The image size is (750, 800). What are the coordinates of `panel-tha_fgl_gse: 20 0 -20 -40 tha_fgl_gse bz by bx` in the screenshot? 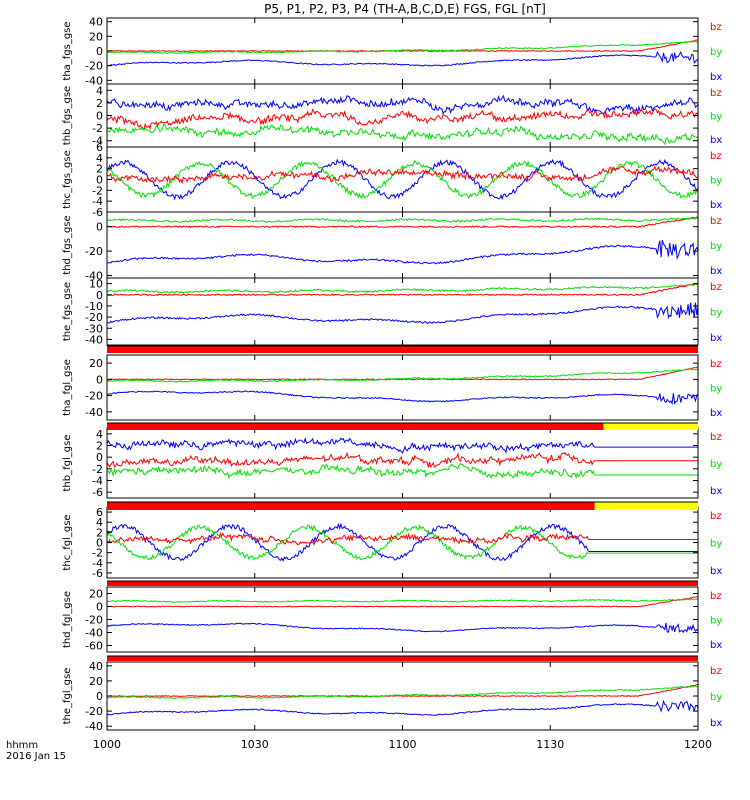 It's located at (392, 387).